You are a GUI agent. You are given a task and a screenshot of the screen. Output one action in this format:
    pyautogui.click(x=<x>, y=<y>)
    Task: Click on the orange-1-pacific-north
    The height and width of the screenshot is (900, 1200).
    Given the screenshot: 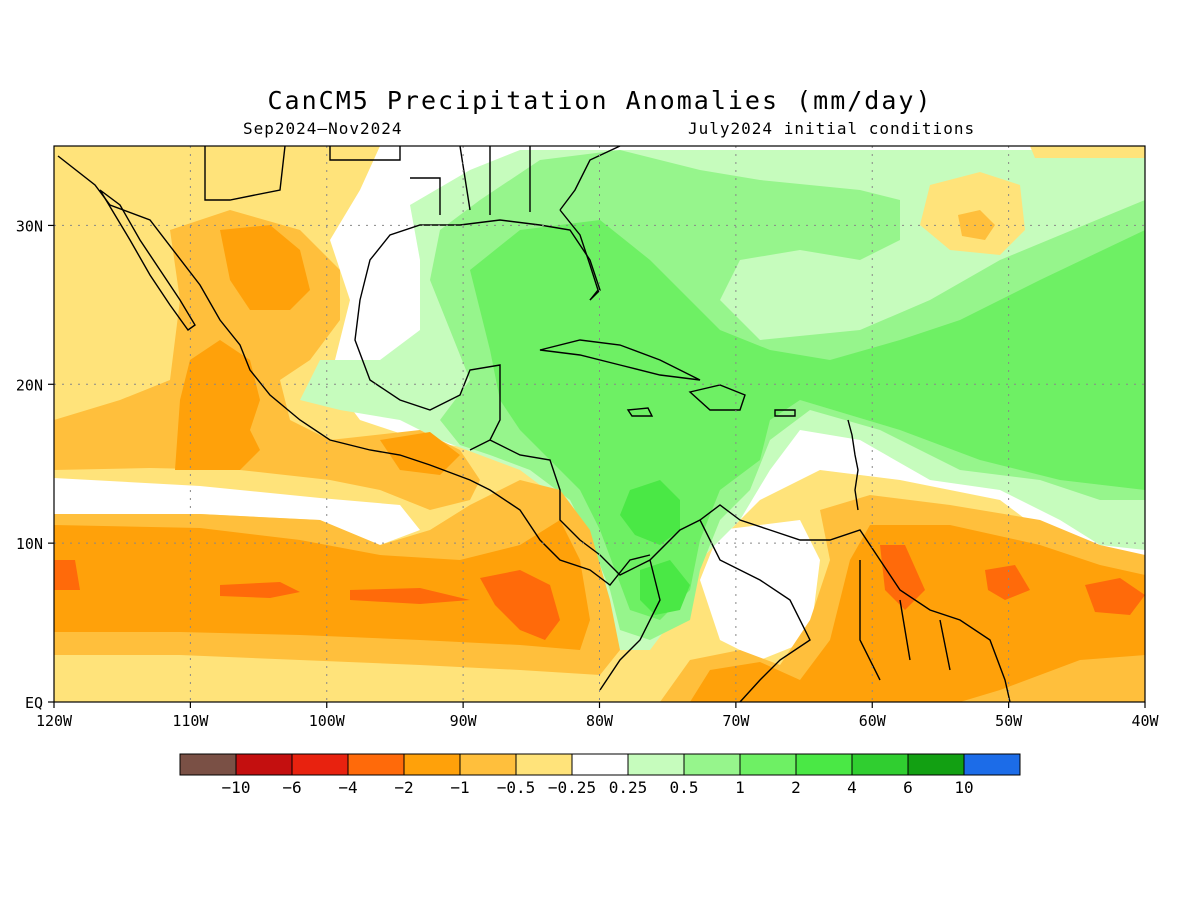 What is the action you would take?
    pyautogui.click(x=267, y=360)
    